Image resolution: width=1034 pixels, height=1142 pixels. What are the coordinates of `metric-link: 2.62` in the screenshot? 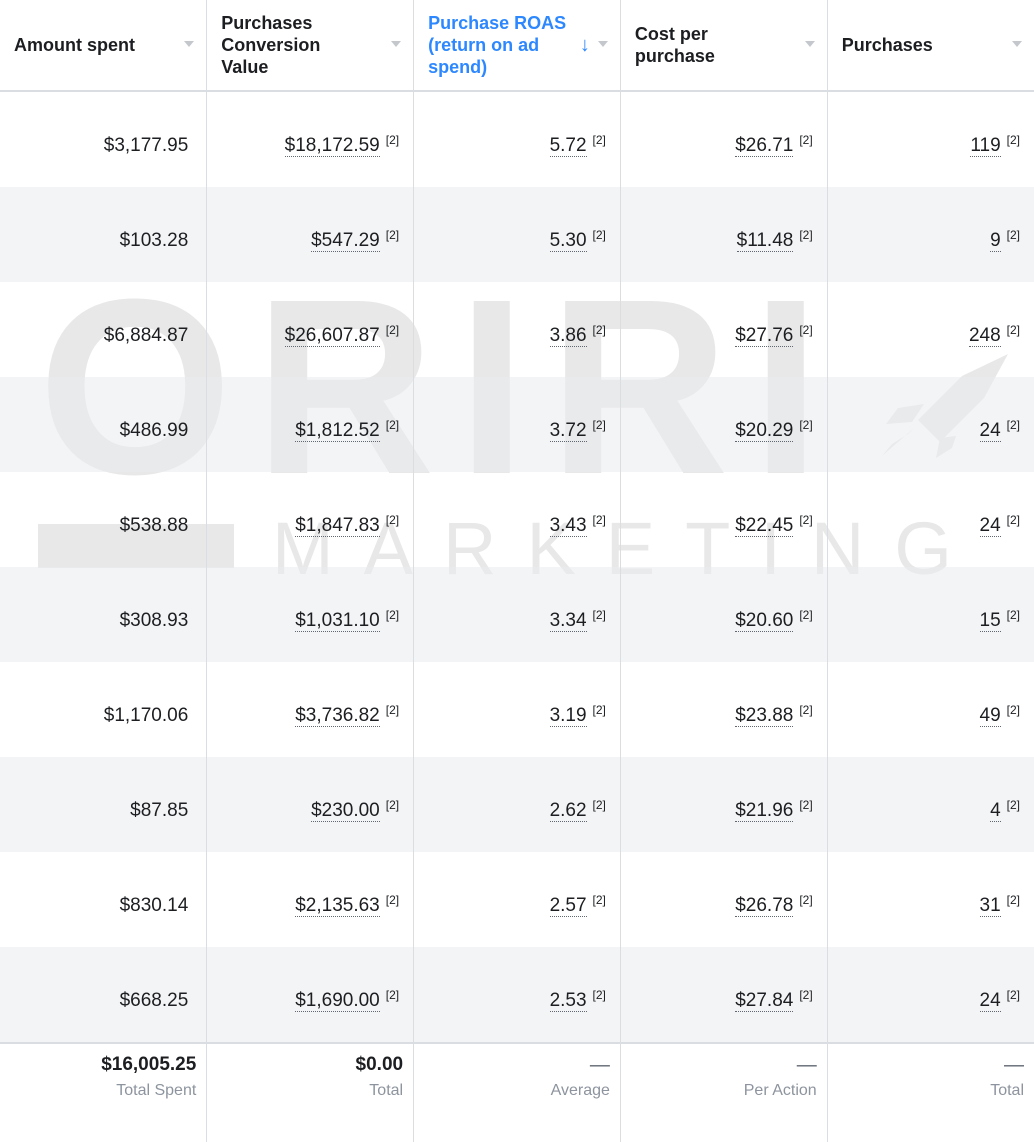 It's located at (568, 811).